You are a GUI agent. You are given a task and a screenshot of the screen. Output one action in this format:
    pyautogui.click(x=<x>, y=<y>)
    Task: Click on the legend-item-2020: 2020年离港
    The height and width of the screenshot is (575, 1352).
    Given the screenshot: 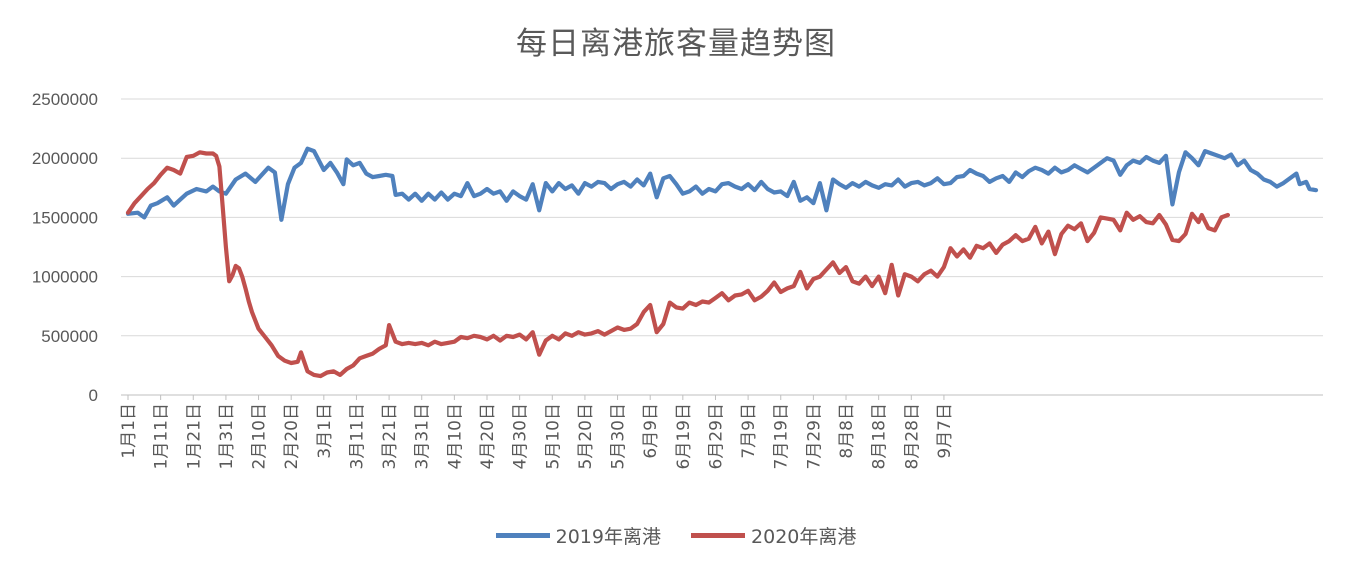 What is the action you would take?
    pyautogui.click(x=773, y=535)
    